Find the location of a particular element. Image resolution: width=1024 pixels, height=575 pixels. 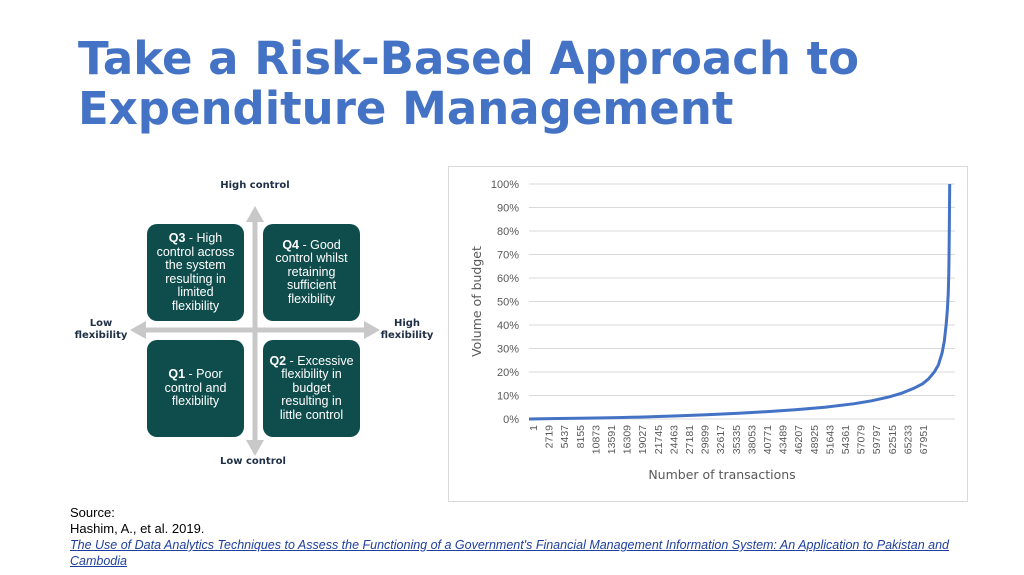

x-tick-label: 29899 is located at coordinates (706, 439).